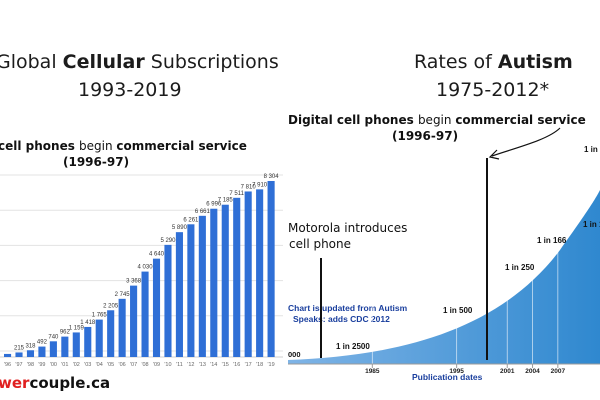 This screenshot has height=400, width=600. What do you see at coordinates (111, 306) in the screenshot?
I see `bar-value-label: 2 205` at bounding box center [111, 306].